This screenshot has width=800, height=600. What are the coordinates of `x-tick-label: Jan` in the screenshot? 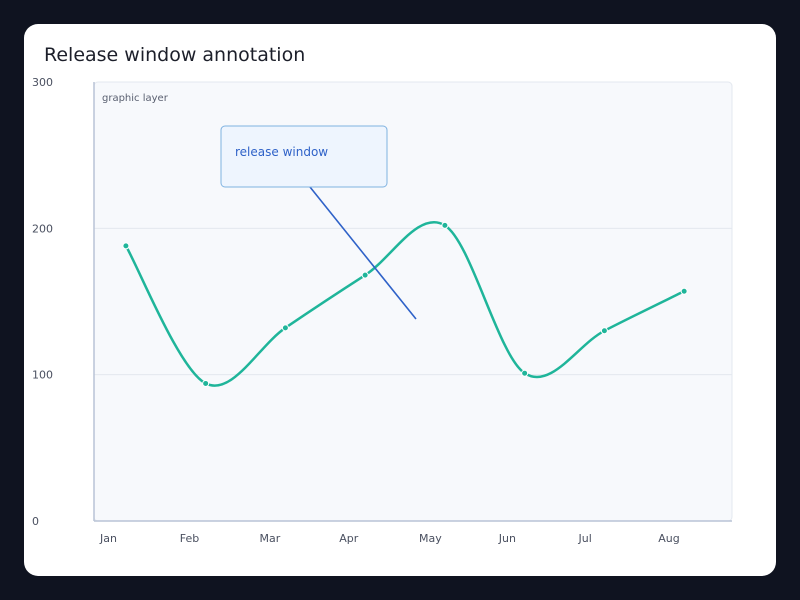 It's located at (108, 538).